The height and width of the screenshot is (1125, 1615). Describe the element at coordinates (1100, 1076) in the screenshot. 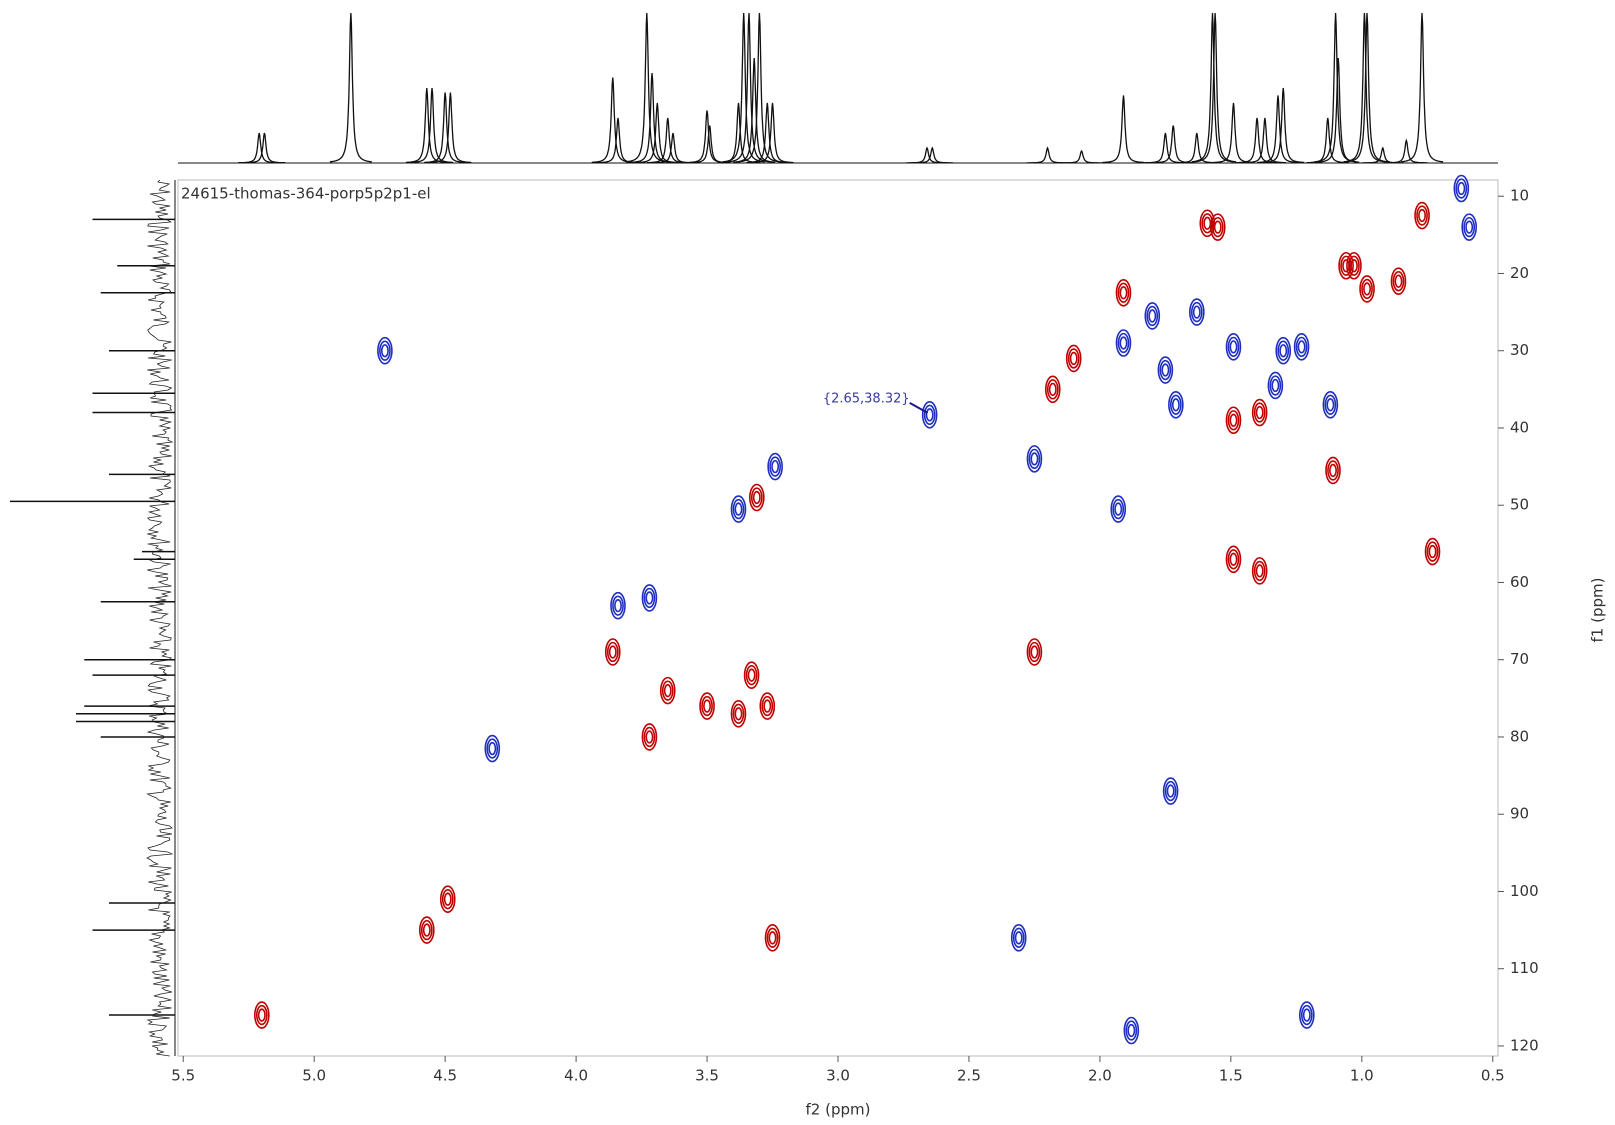

I see `x-tick-label: 2.0` at that location.